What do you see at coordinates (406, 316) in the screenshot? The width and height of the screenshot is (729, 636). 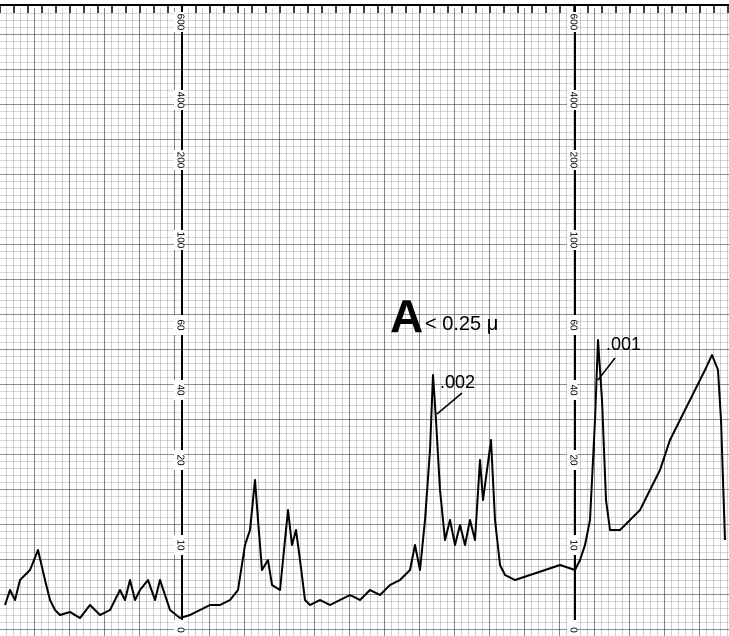 I see `sample-label: A` at bounding box center [406, 316].